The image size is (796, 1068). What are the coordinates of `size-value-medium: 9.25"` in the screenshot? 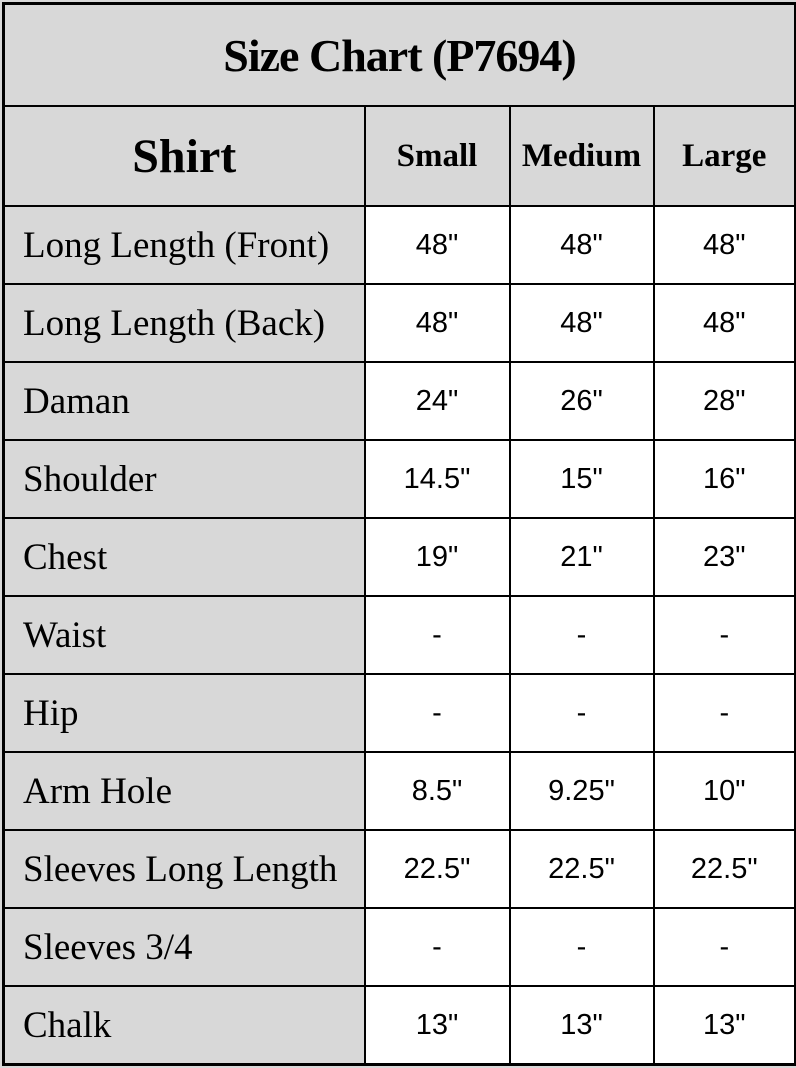 It's located at (581, 791).